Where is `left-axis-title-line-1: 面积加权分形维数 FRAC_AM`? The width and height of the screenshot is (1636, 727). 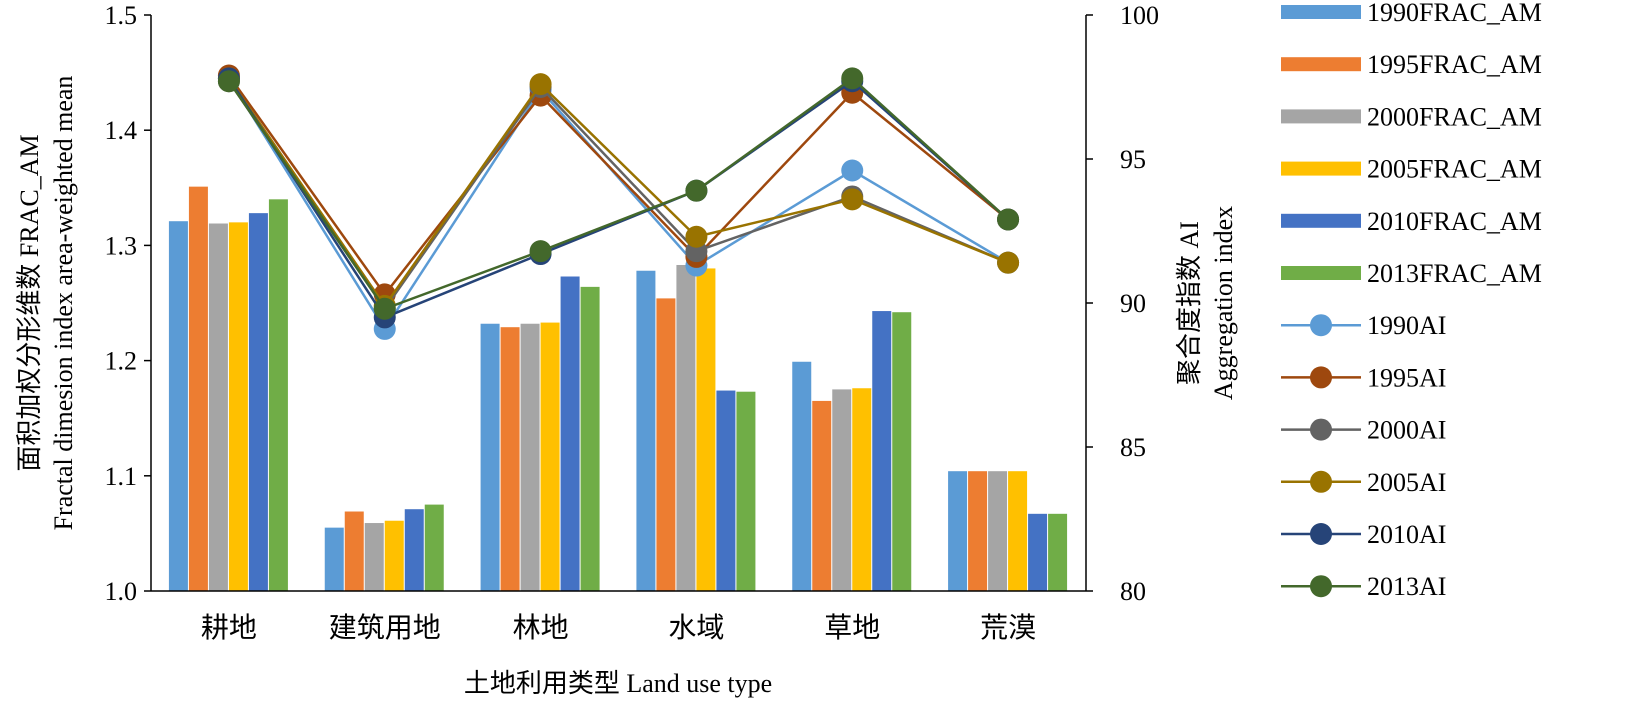
left-axis-title-line-1: 面积加权分形维数 FRAC_AM is located at coordinates (29, 302).